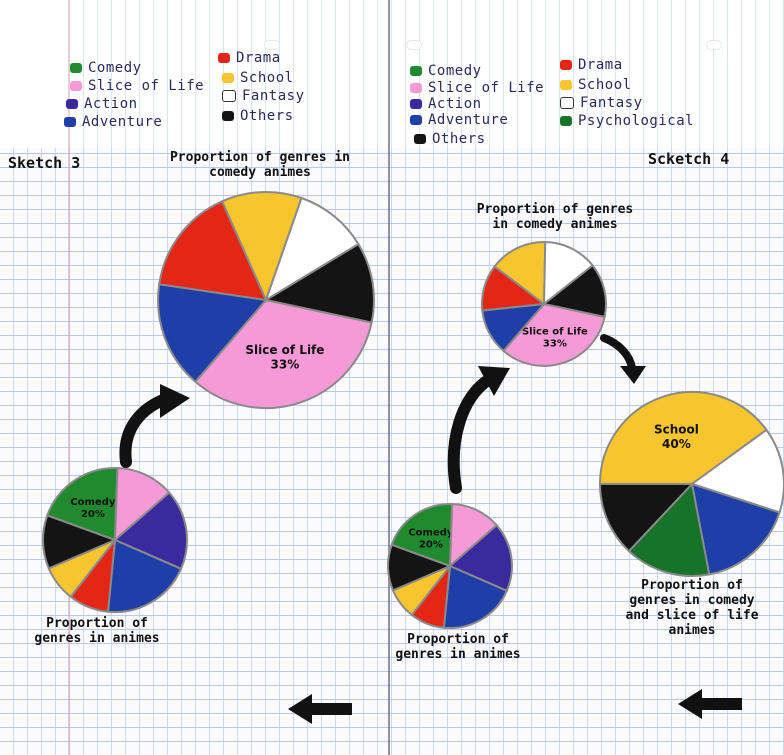 The width and height of the screenshot is (784, 755). I want to click on pie-chart-s3-all: Comedy 20%, so click(114, 540).